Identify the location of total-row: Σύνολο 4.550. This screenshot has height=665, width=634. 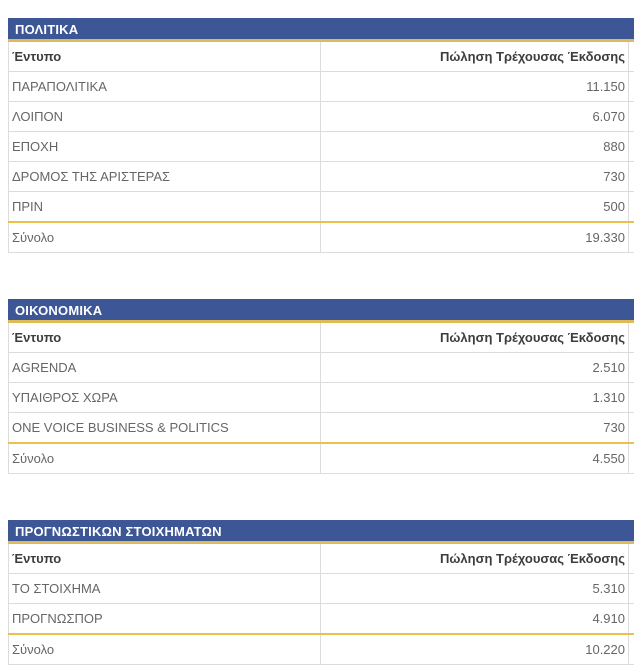
(321, 458).